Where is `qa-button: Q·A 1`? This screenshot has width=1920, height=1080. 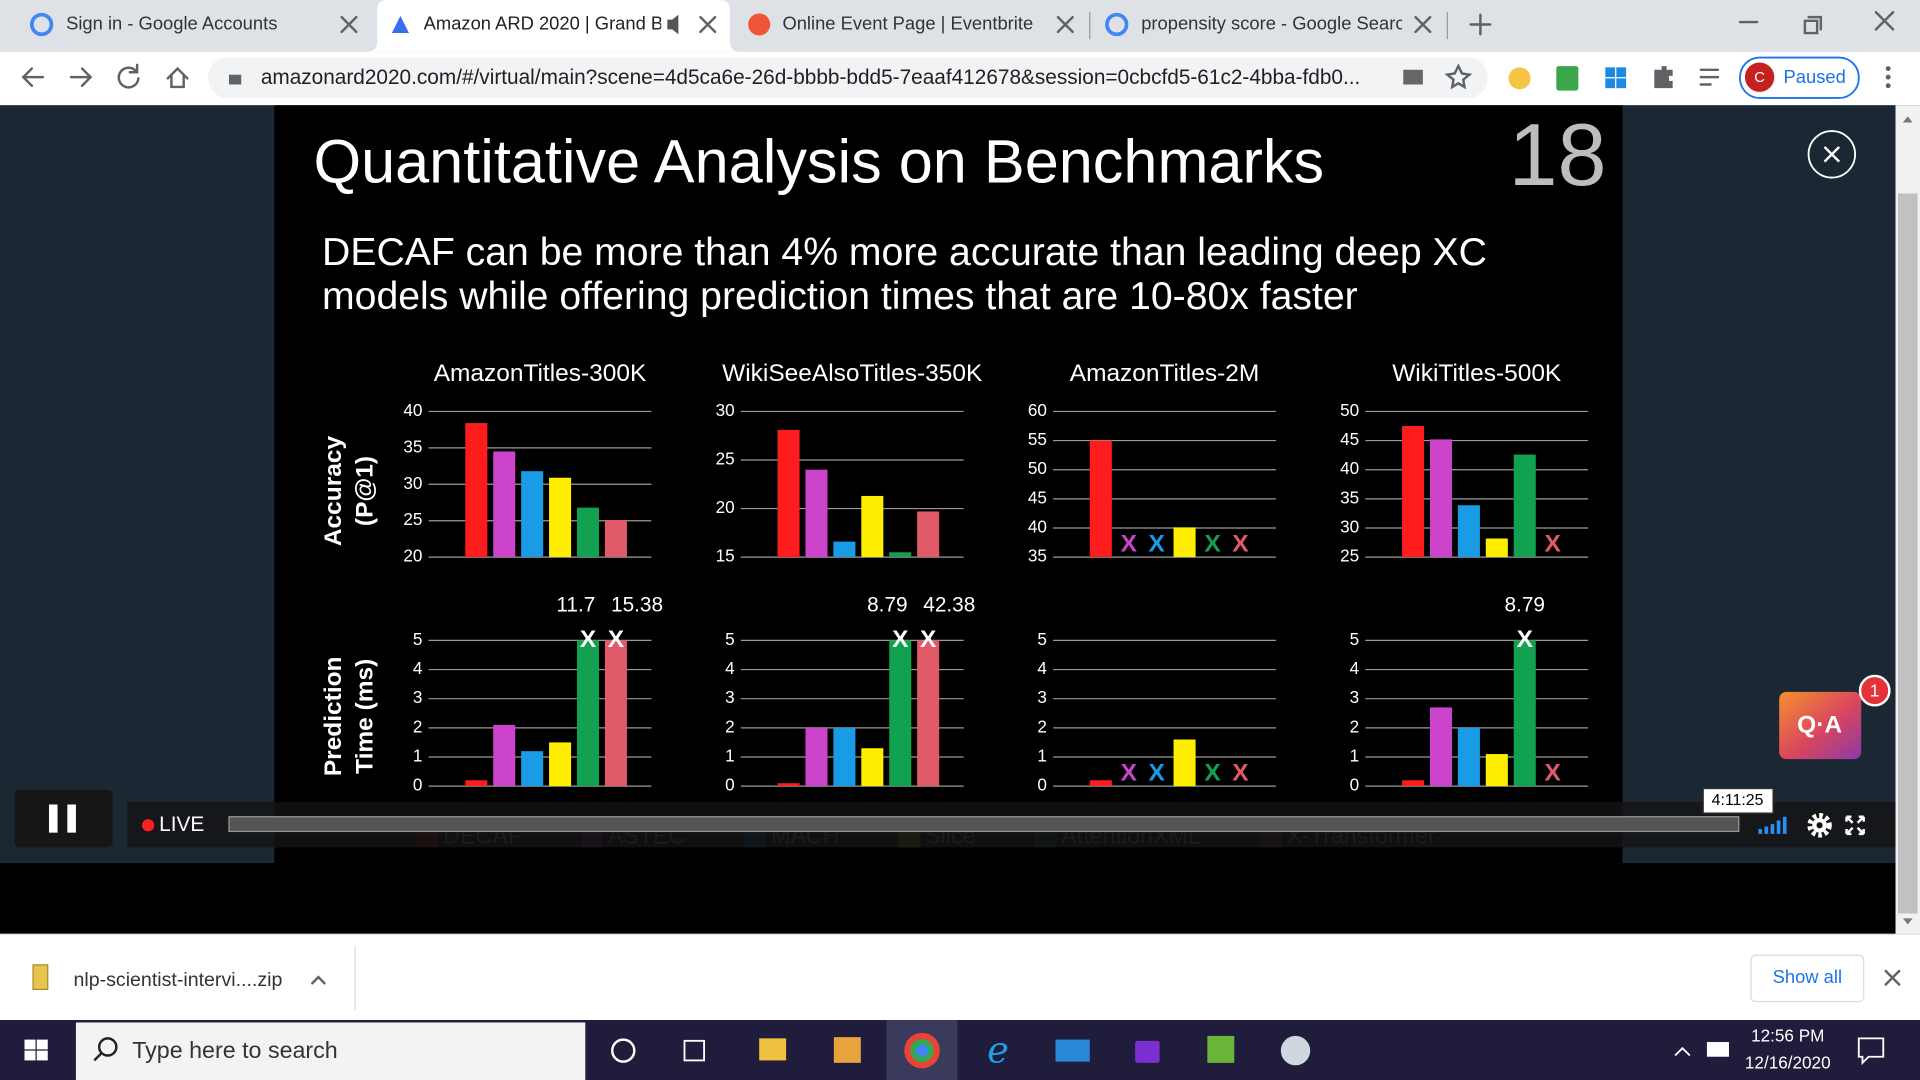
qa-button: Q·A 1 is located at coordinates (1835, 717).